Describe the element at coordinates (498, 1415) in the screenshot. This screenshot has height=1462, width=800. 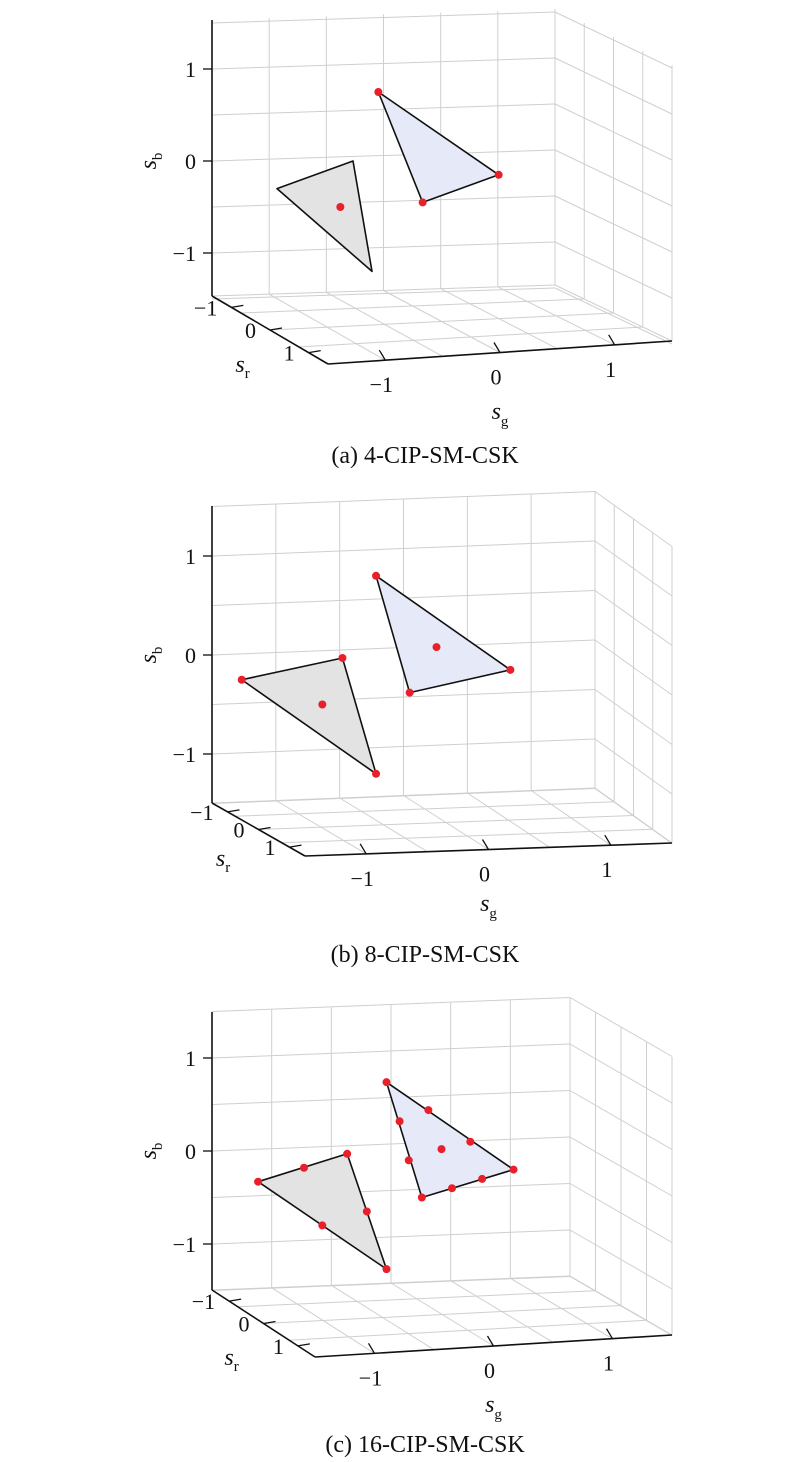
I see `x-axis-label-sub: g` at that location.